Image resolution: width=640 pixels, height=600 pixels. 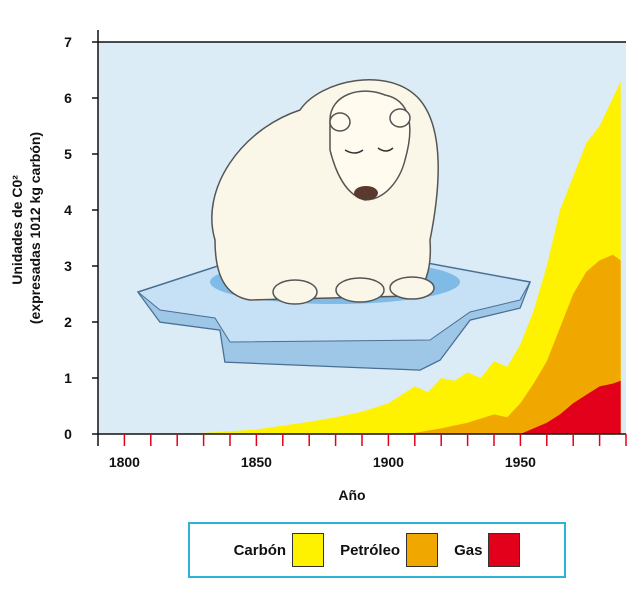 I want to click on y-tick-label: 0, so click(x=68, y=434).